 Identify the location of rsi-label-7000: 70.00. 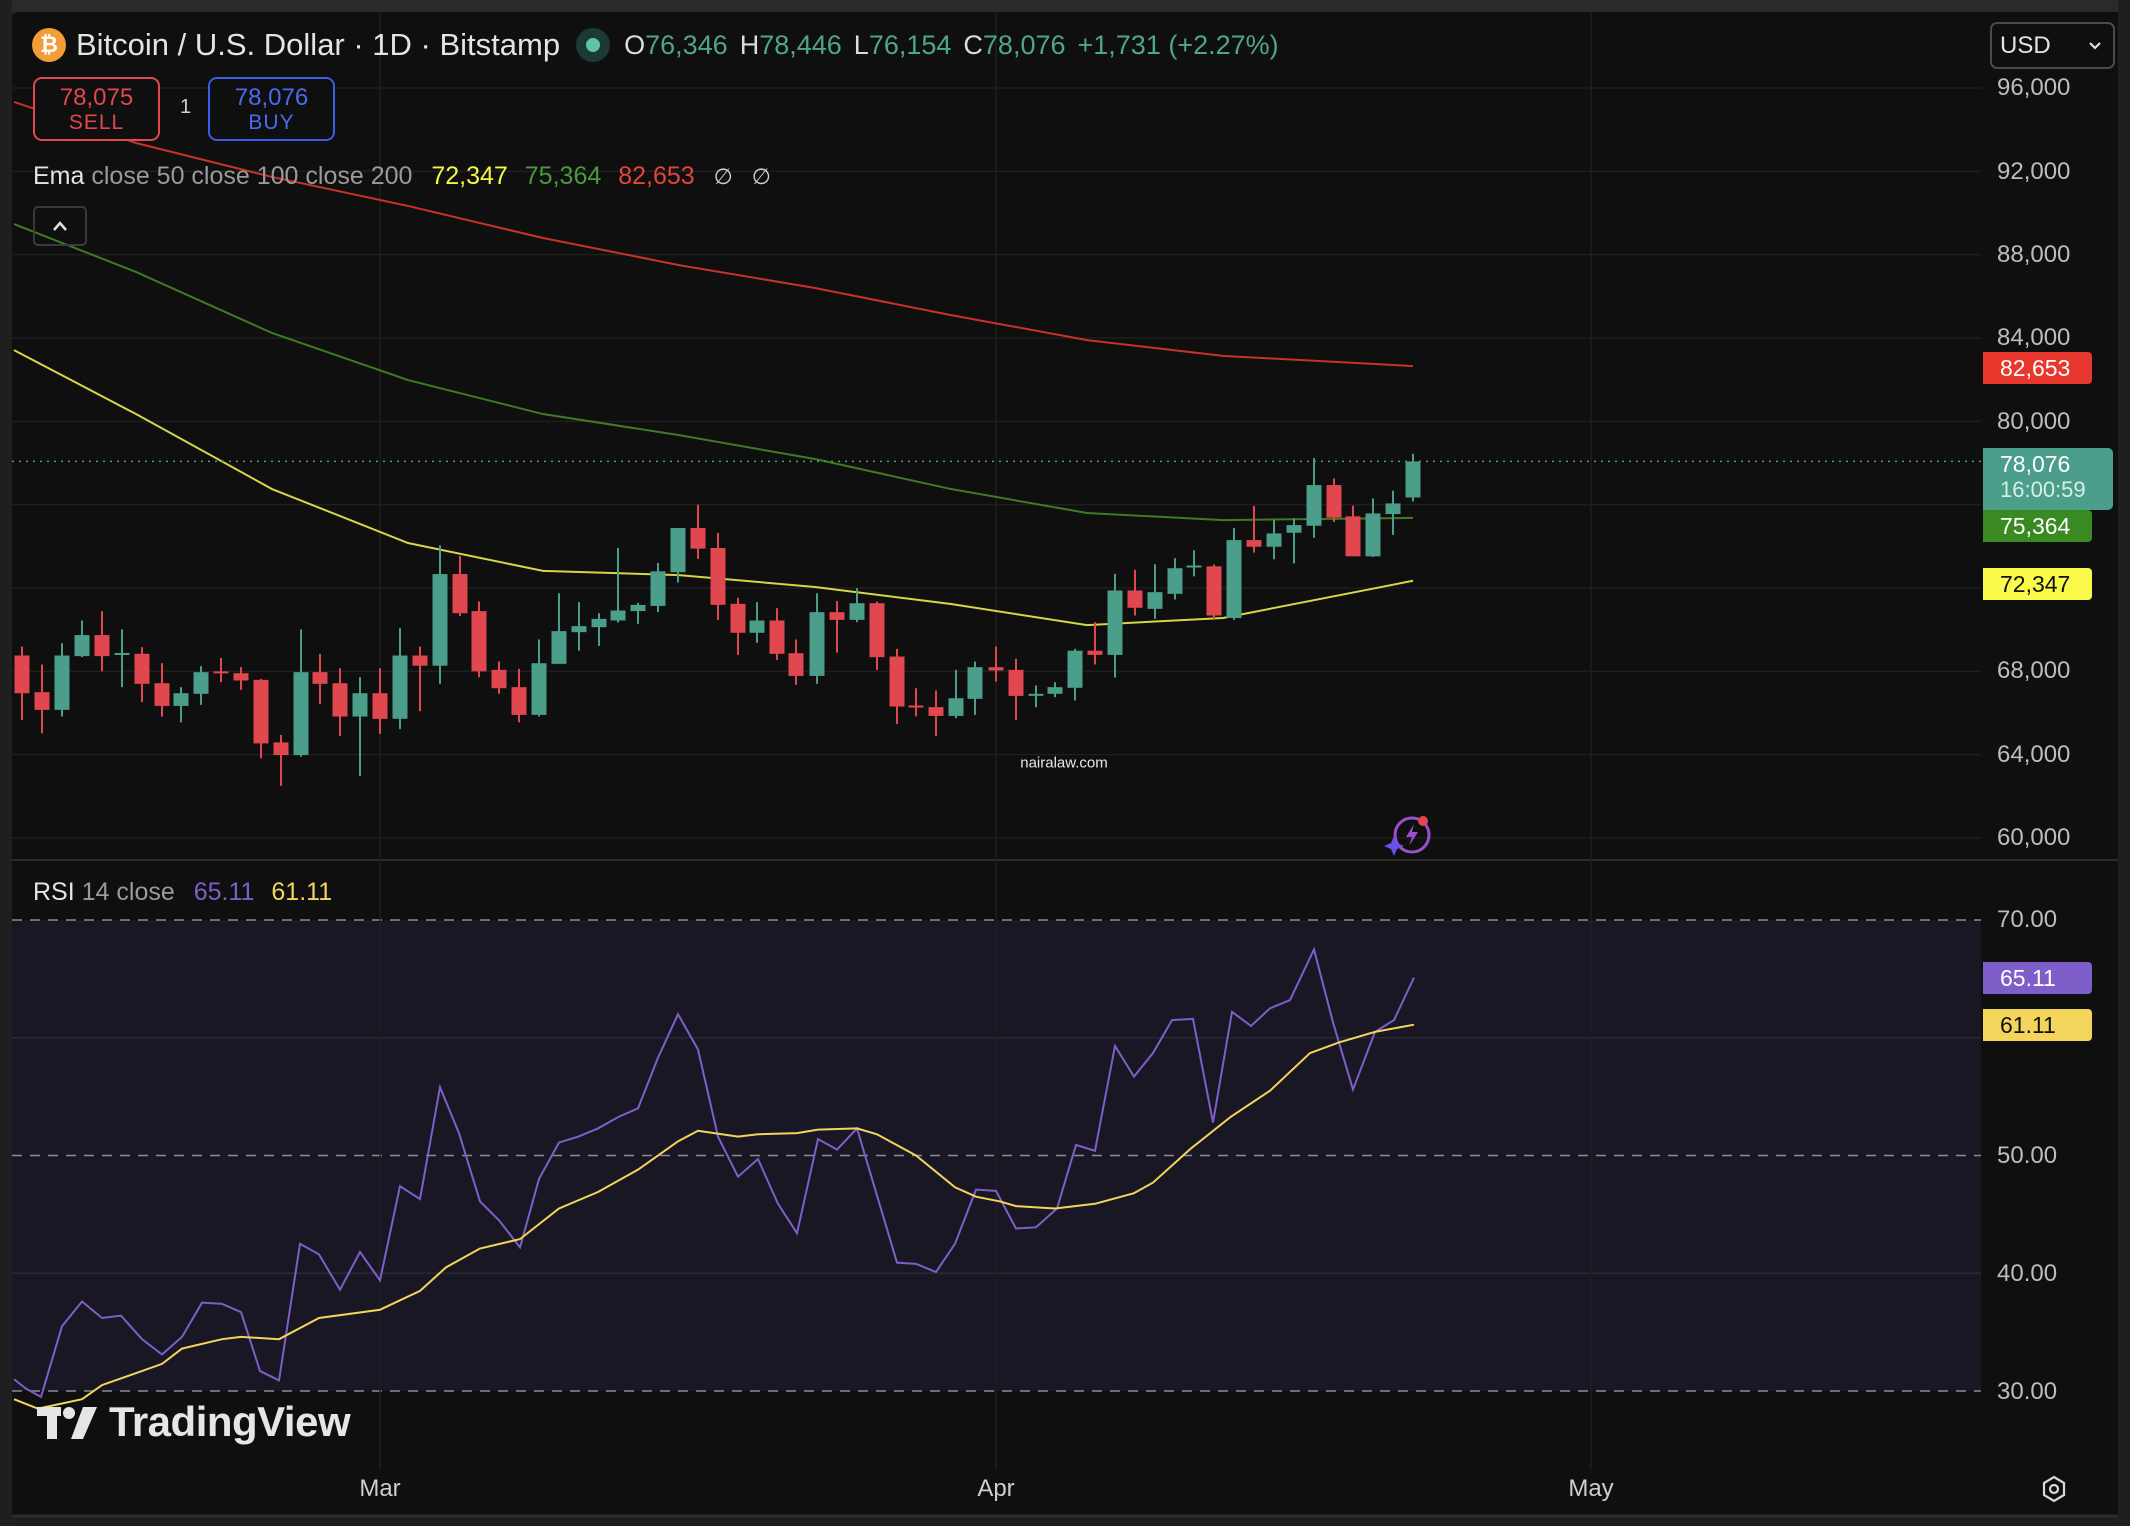
(2027, 919).